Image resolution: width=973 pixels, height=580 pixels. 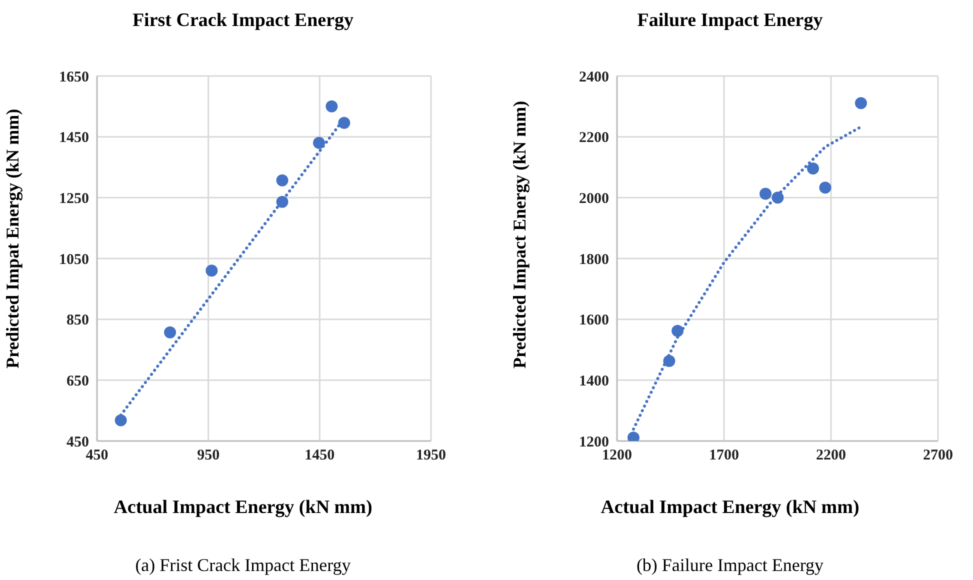 What do you see at coordinates (77, 381) in the screenshot?
I see `y-tick-label: 650` at bounding box center [77, 381].